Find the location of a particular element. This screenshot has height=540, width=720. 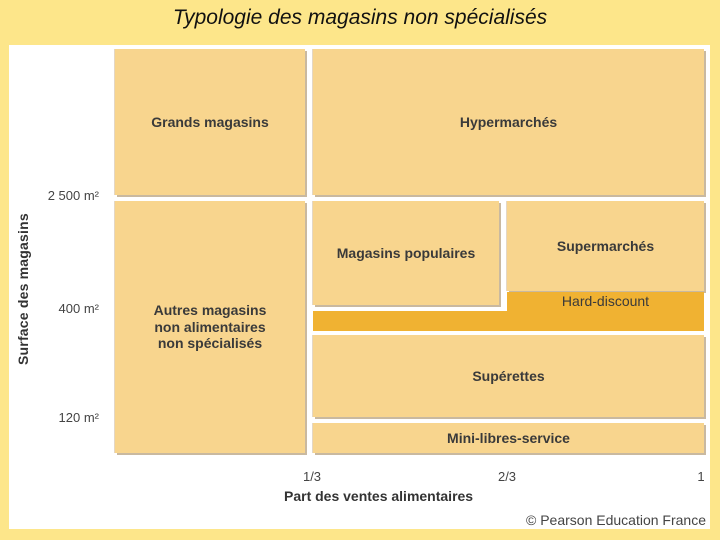

cell-hard-discount: Hard-discount is located at coordinates (605, 301).